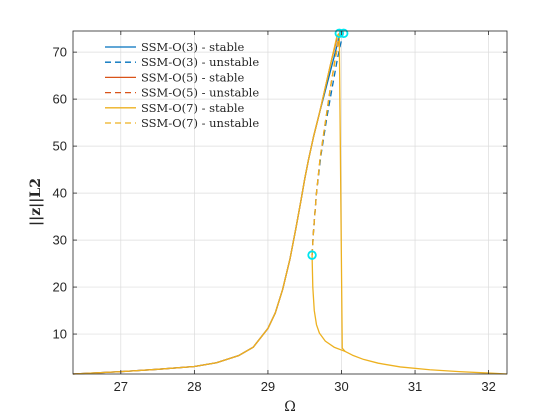  I want to click on legend-label: SSM-O(3) - stable, so click(193, 47).